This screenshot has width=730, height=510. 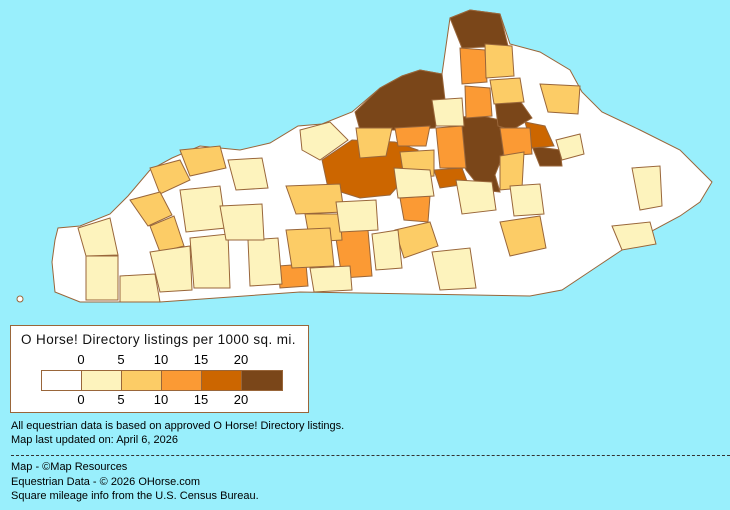 I want to click on map-credit: Map - ©Map Resources, so click(x=69, y=467).